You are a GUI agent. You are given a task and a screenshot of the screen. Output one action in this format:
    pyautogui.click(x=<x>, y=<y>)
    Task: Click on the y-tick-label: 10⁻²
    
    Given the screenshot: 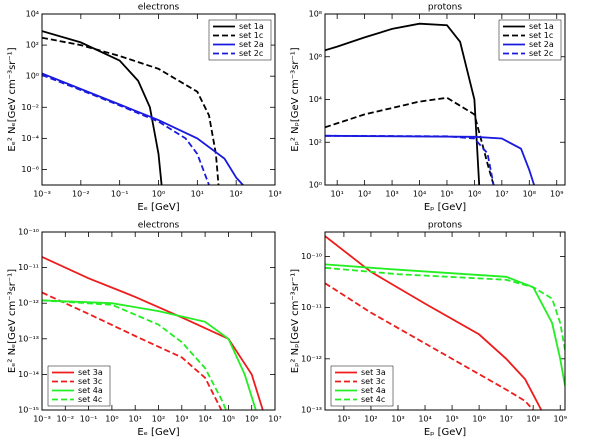 What is the action you would take?
    pyautogui.click(x=30, y=107)
    